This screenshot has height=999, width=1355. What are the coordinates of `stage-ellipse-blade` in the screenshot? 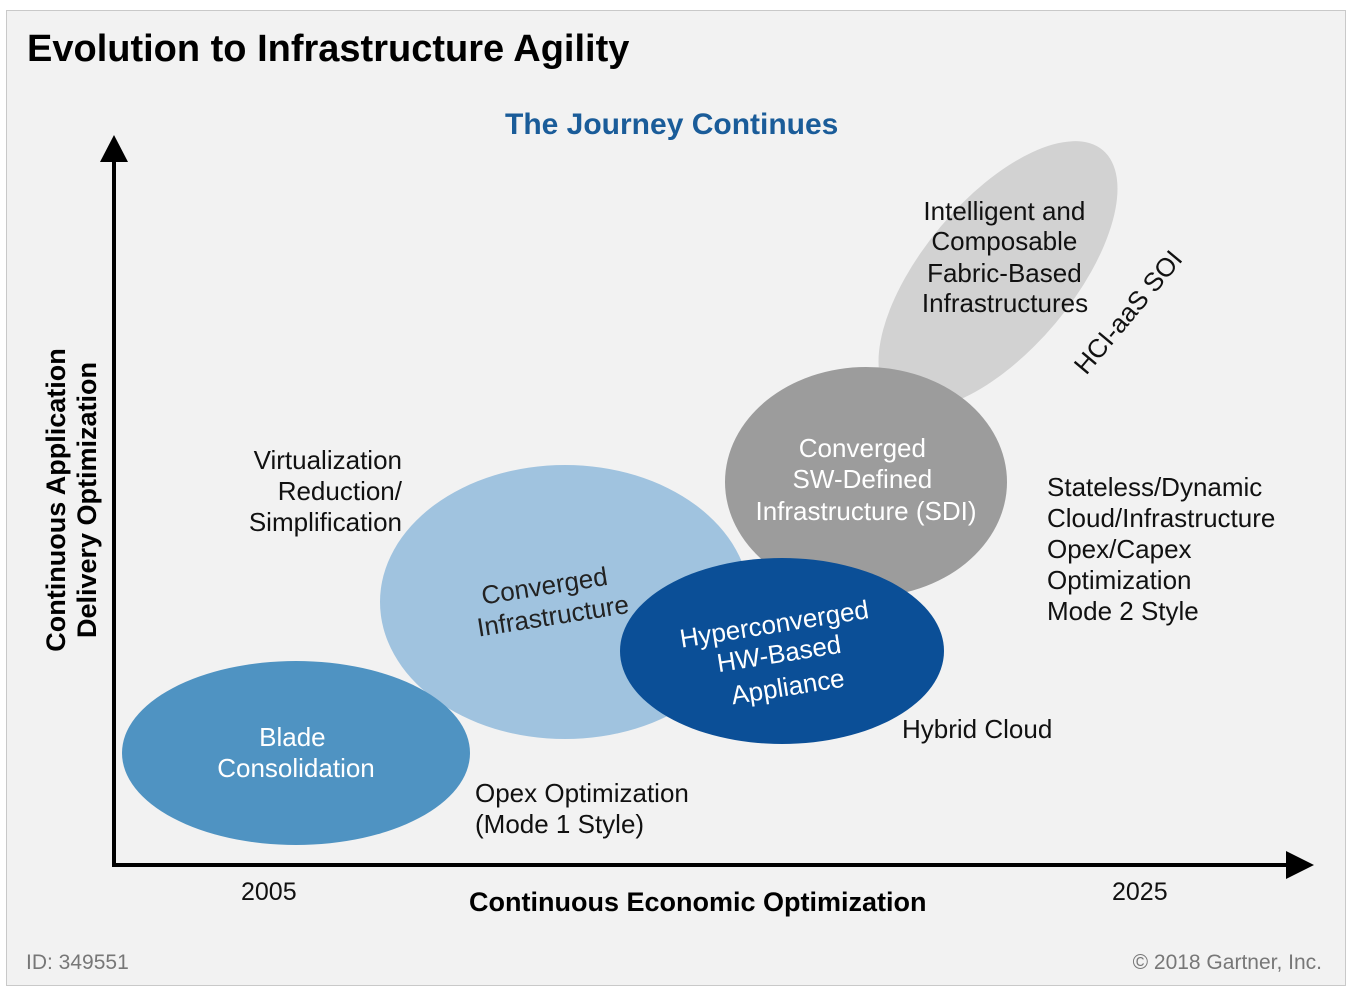 It's located at (296, 753).